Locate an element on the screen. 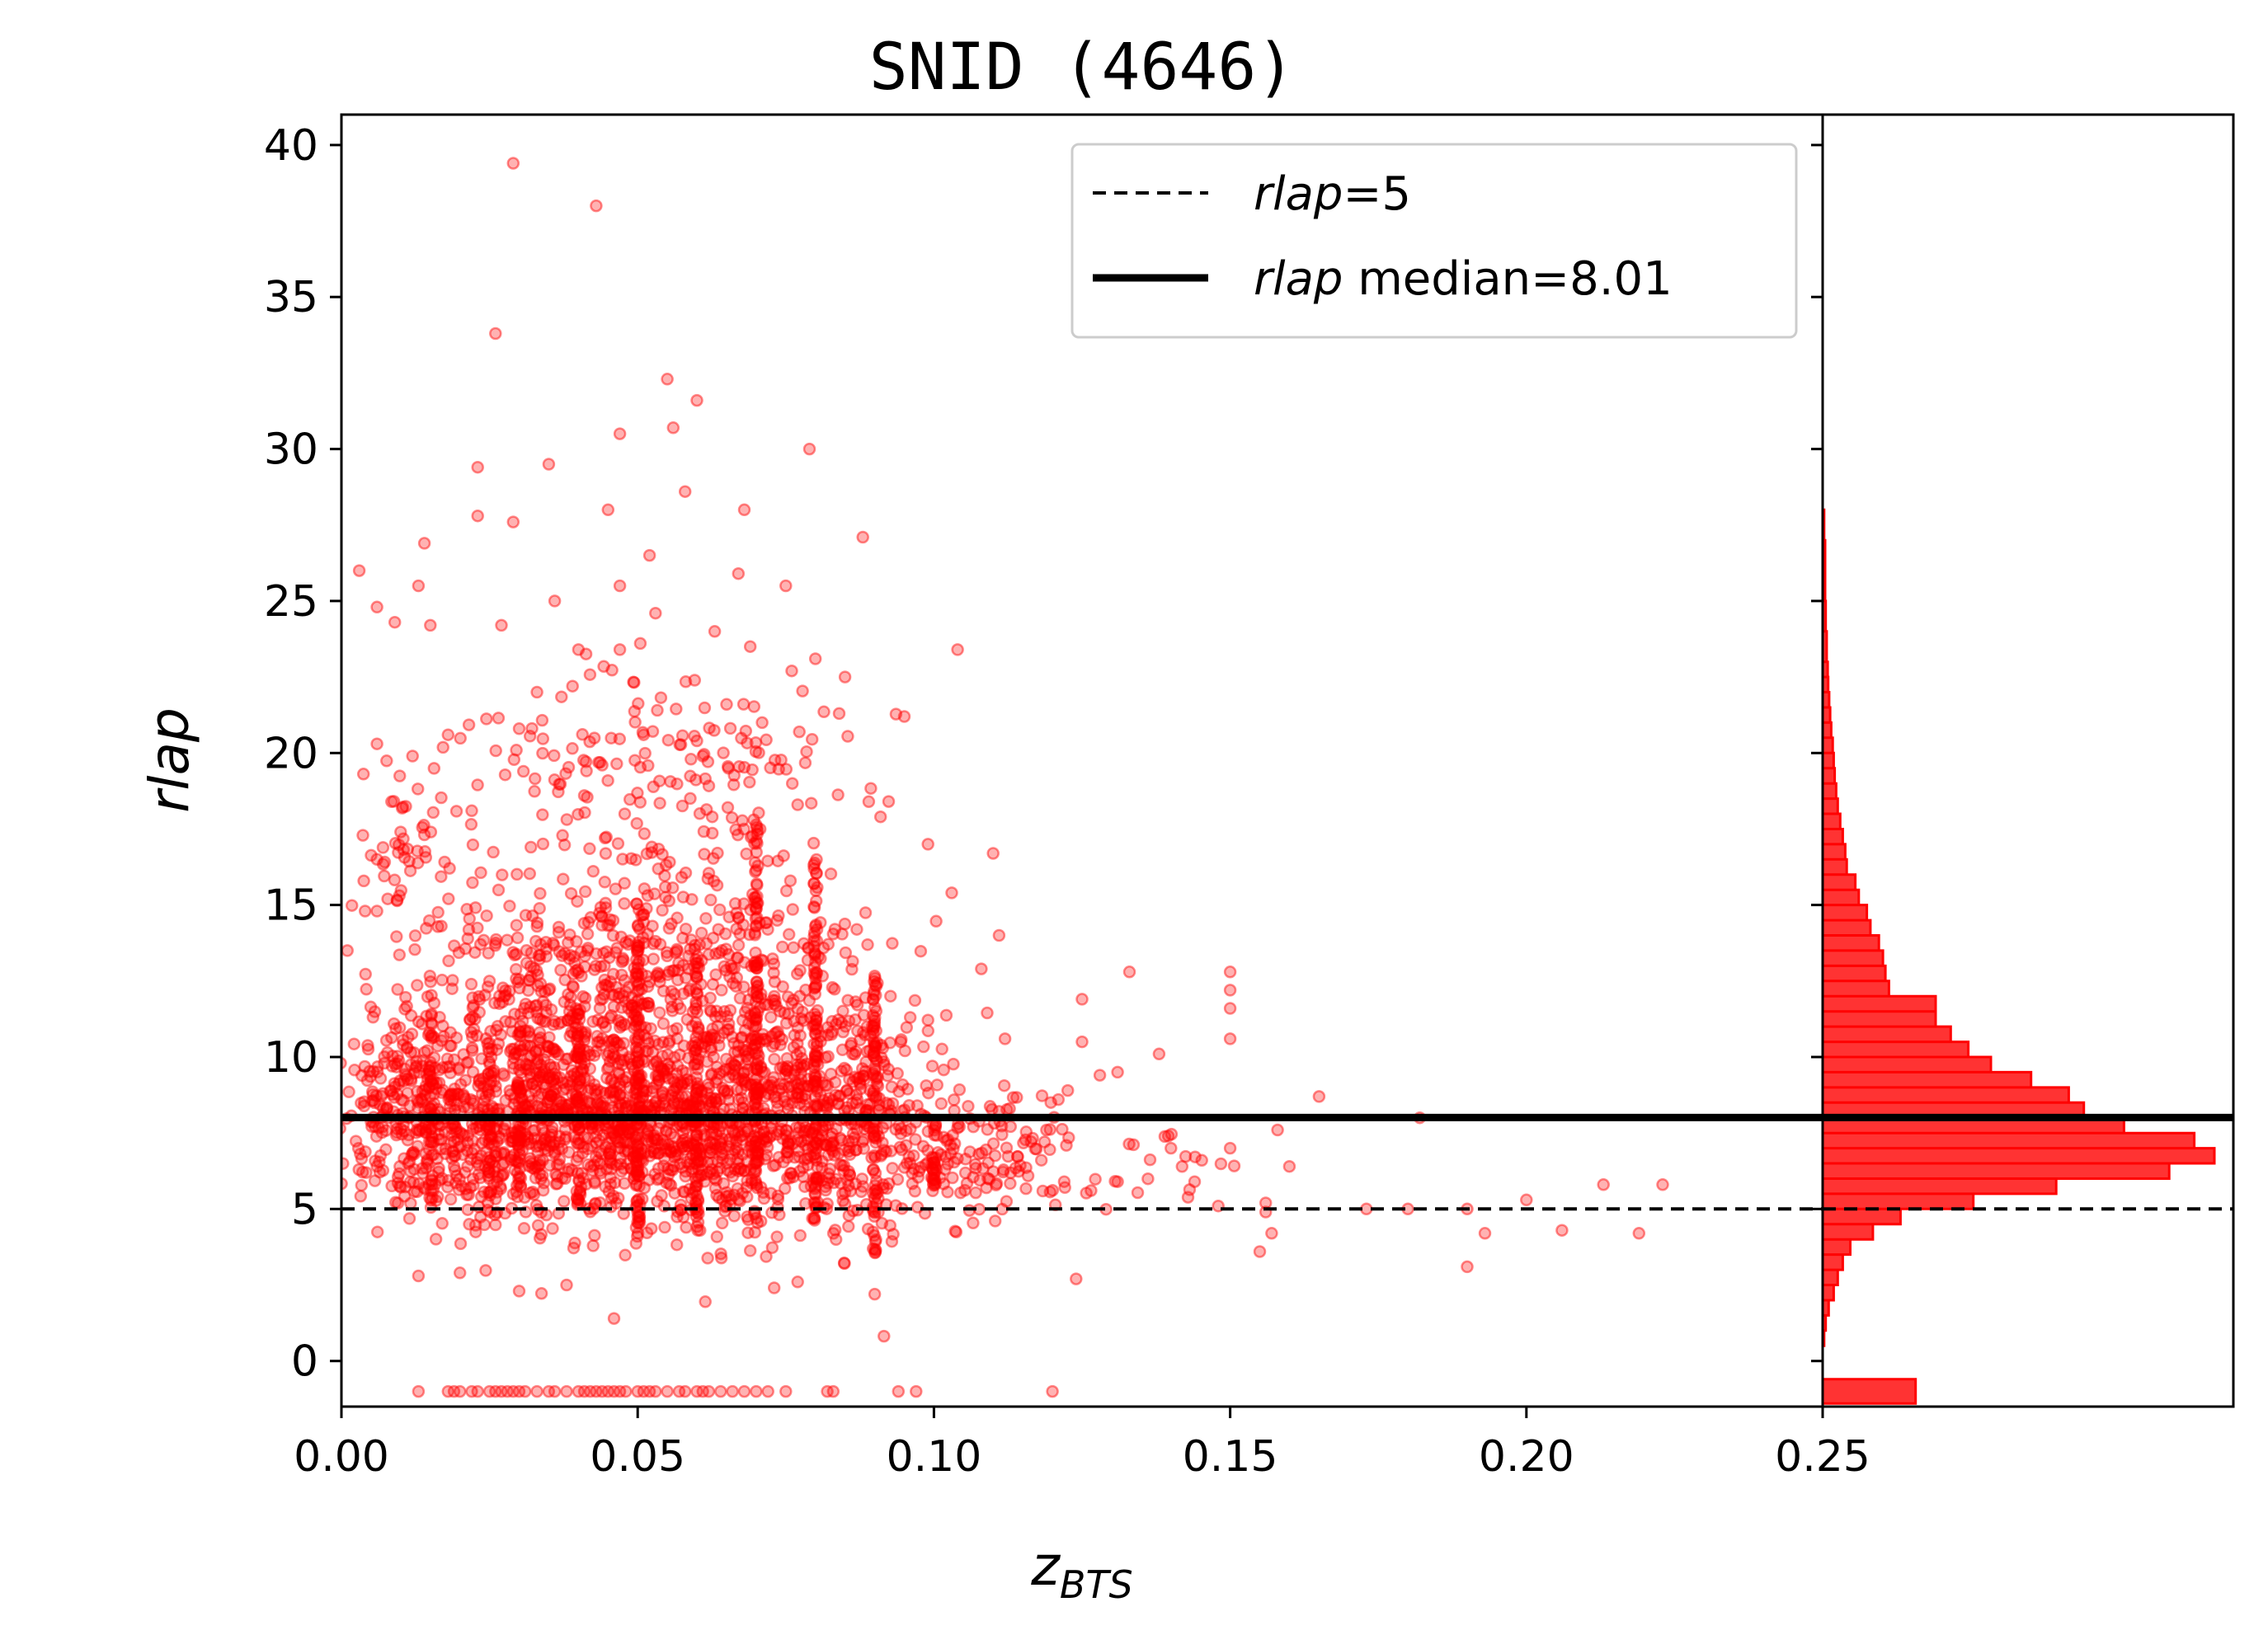 Image resolution: width=2268 pixels, height=1649 pixels. y-tick-label: 30 is located at coordinates (291, 450).